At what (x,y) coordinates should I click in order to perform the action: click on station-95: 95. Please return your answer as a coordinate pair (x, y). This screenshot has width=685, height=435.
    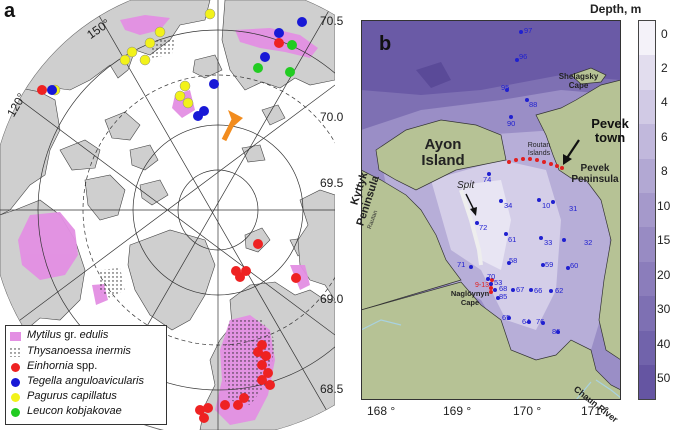
    Looking at the image, I should click on (505, 87).